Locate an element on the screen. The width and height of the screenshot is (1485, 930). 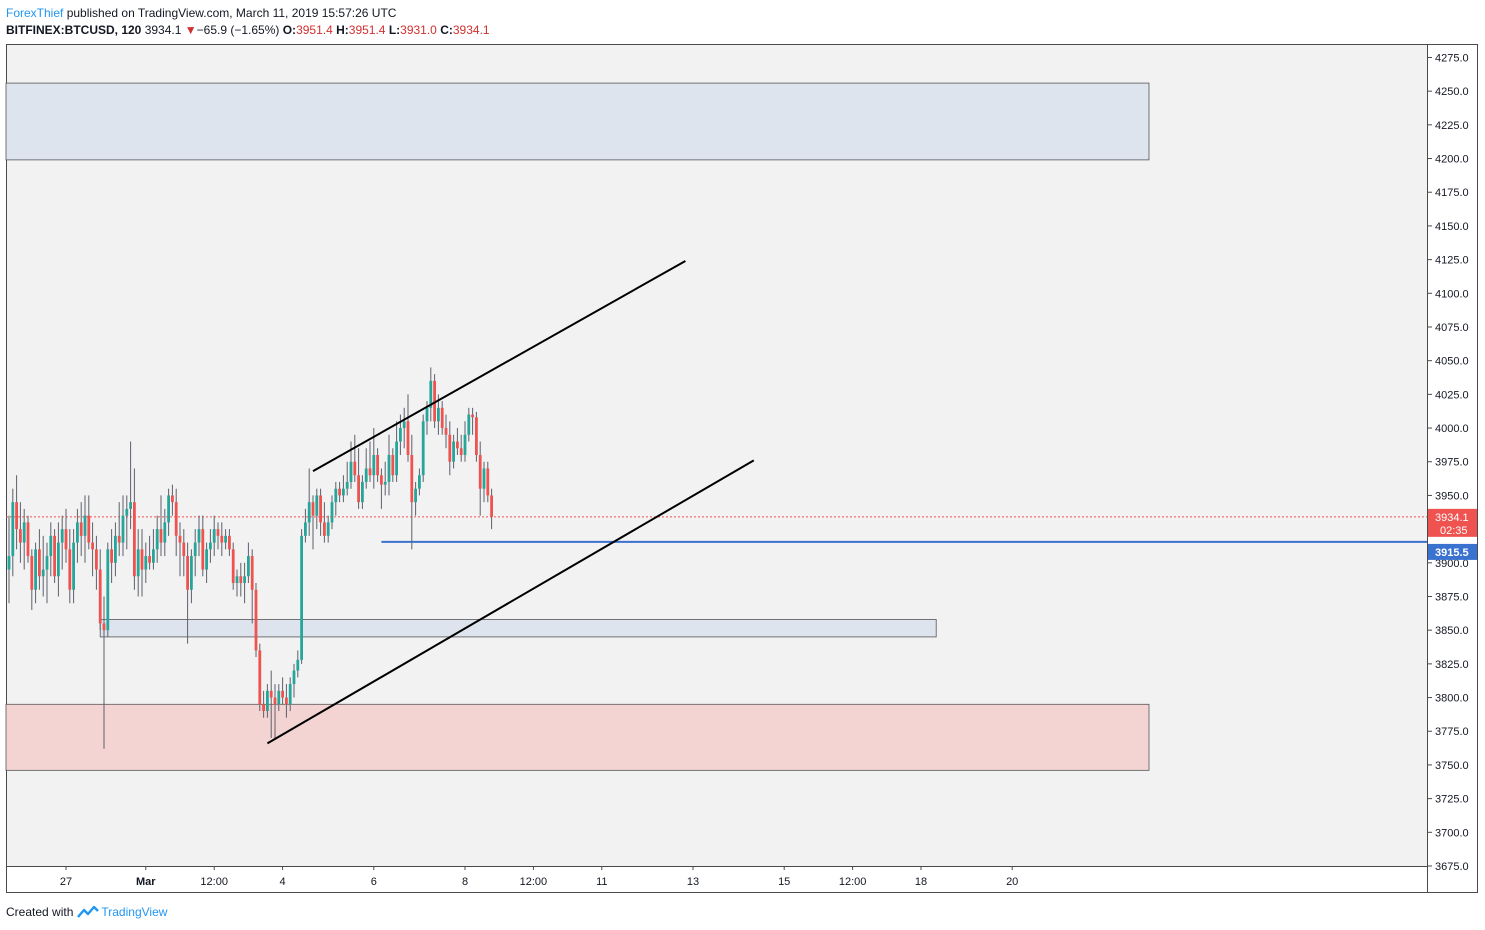
author-link: ForexThief is located at coordinates (35, 13).